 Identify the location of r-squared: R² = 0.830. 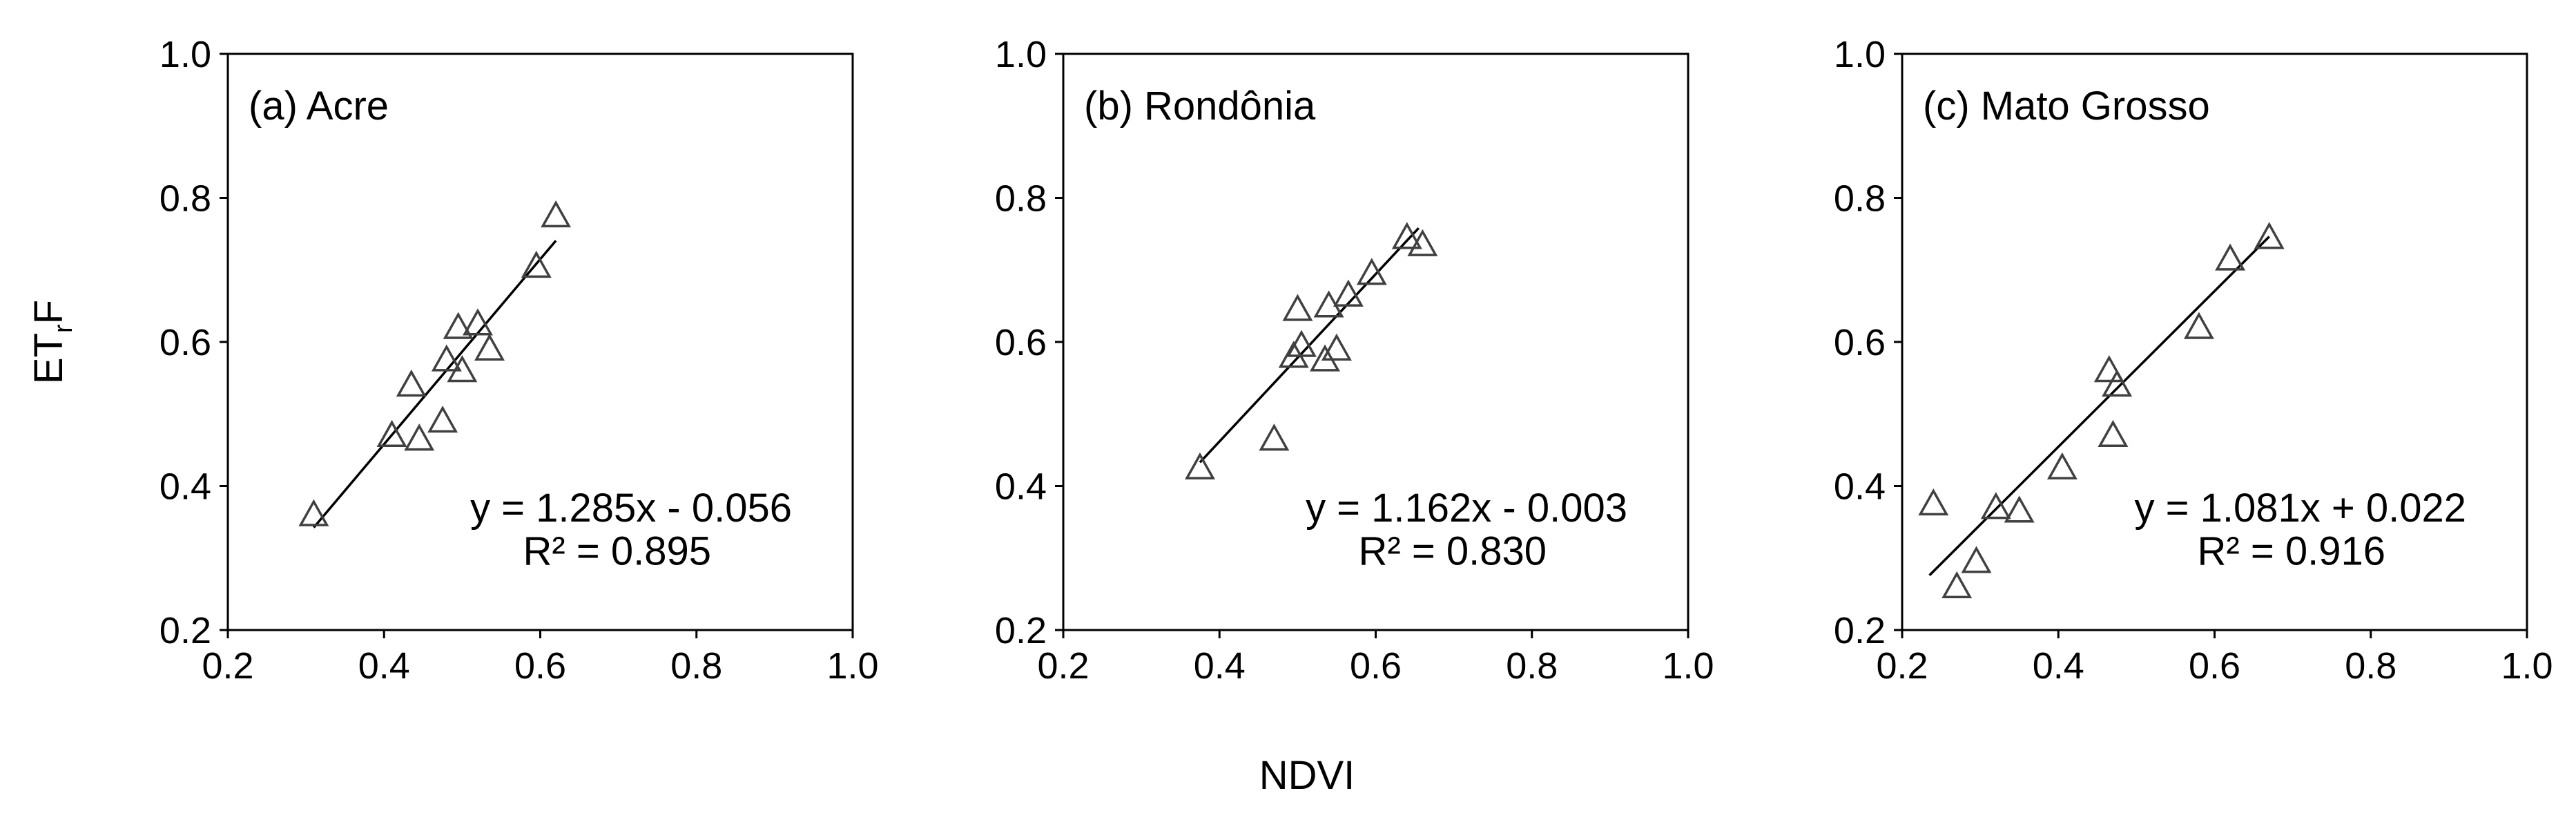
(1453, 550).